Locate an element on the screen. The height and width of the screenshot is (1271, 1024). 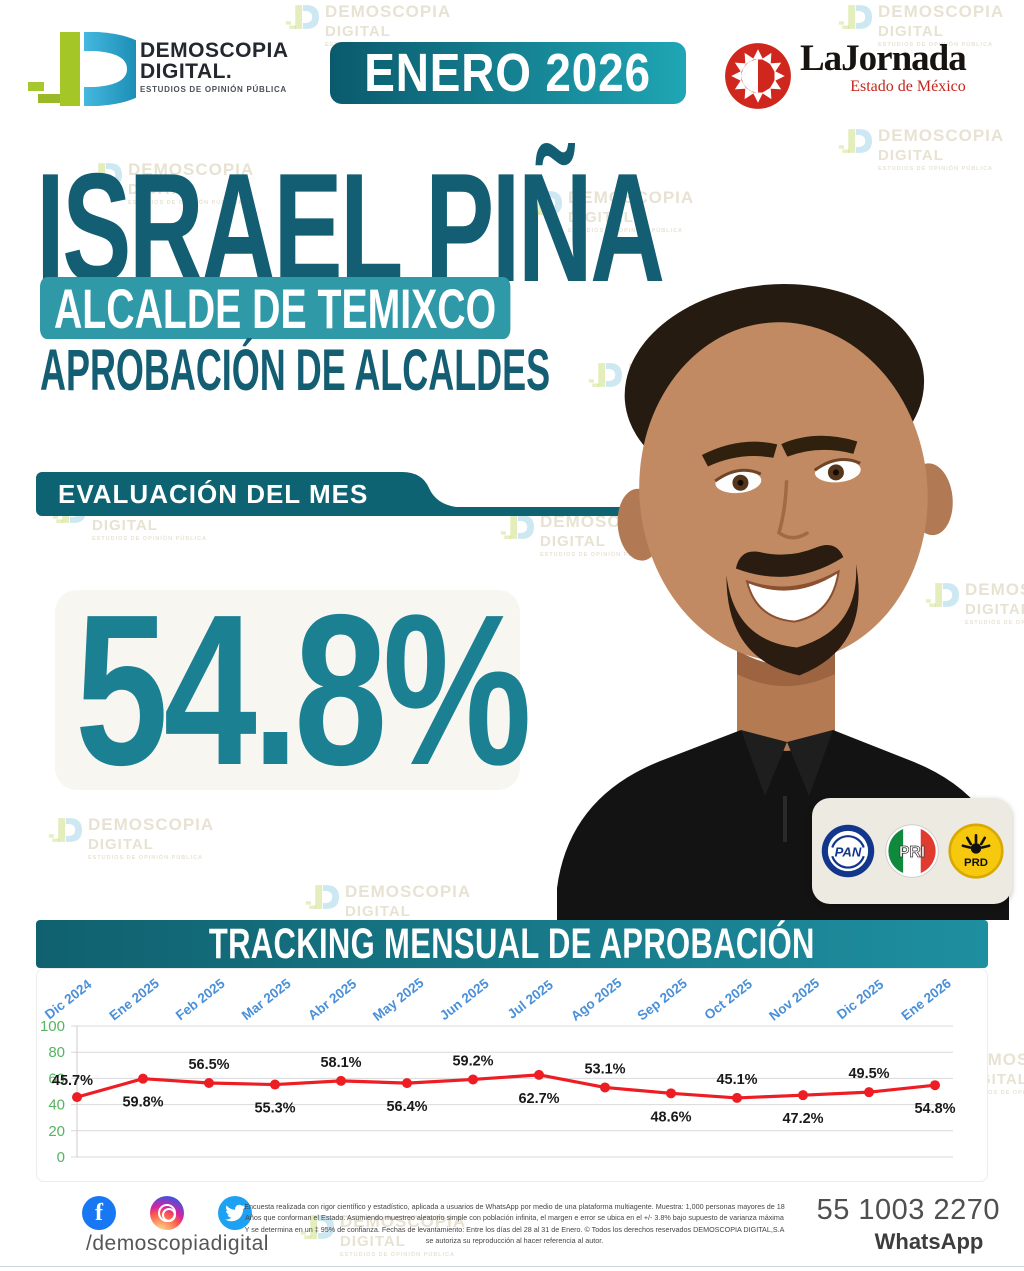
svg-text: 45.7% is located at coordinates (72, 1081).